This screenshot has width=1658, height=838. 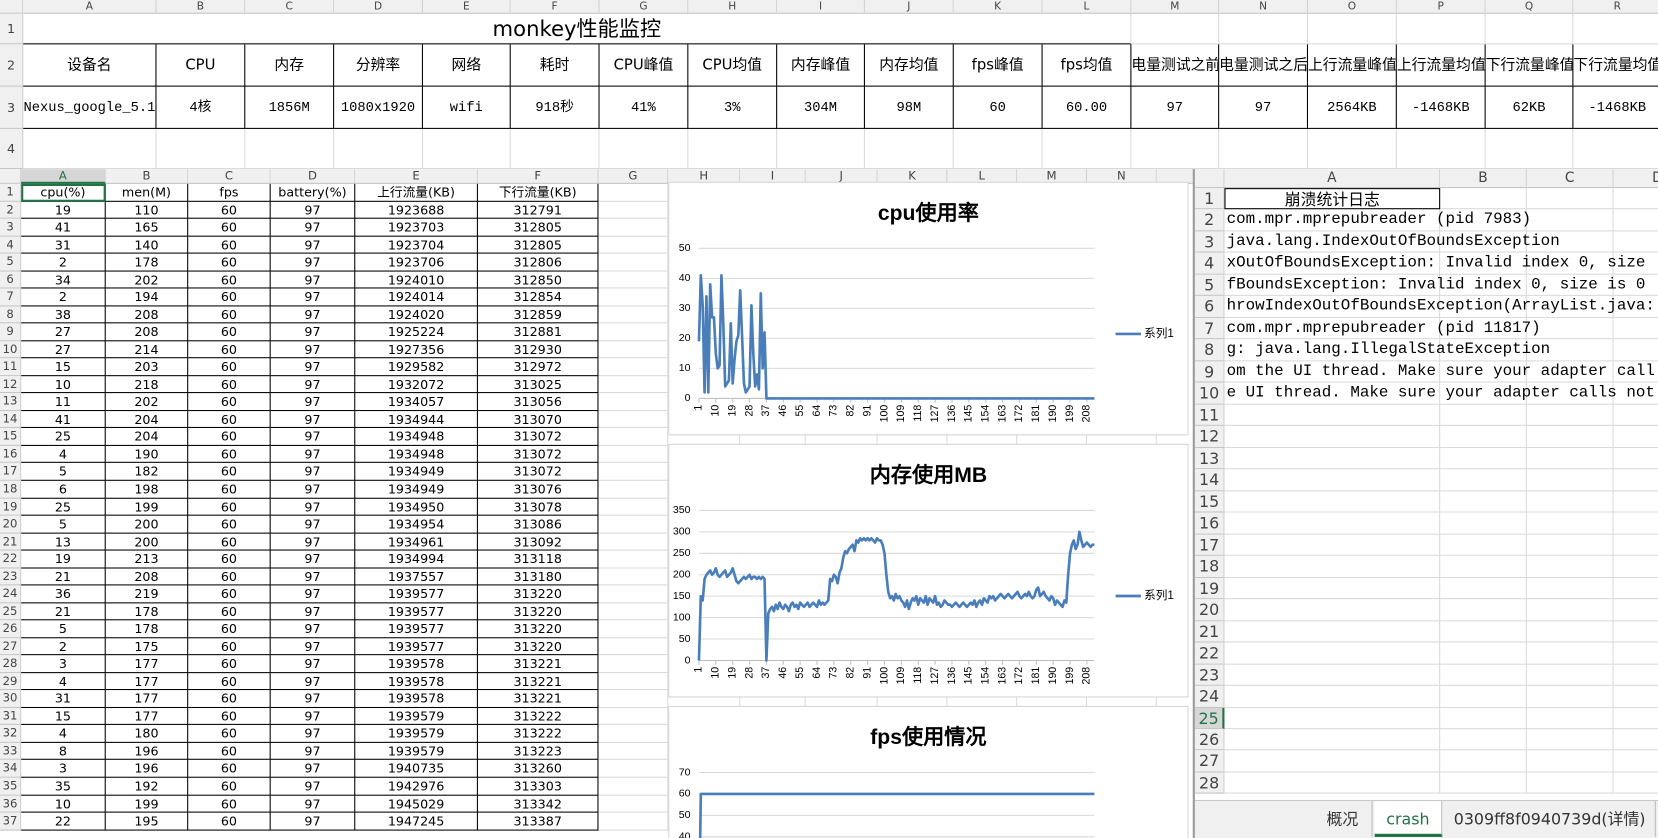 I want to click on value-cell: 304M, so click(x=821, y=107).